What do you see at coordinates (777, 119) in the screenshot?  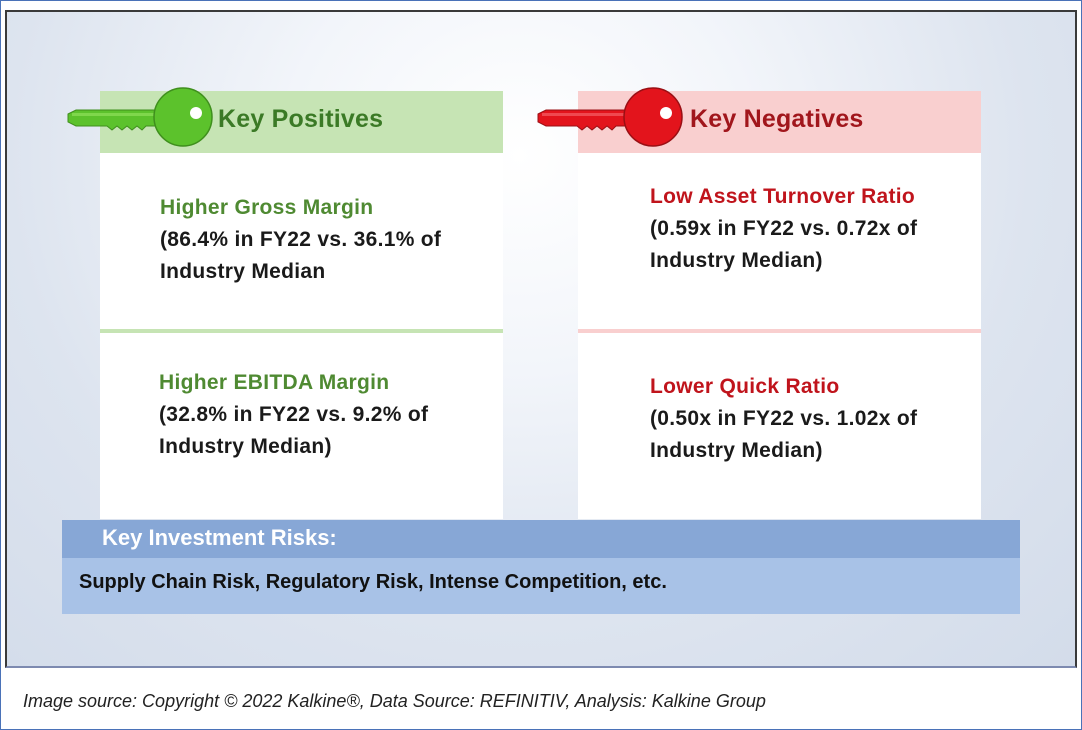 I see `negatives-title: Key Negatives` at bounding box center [777, 119].